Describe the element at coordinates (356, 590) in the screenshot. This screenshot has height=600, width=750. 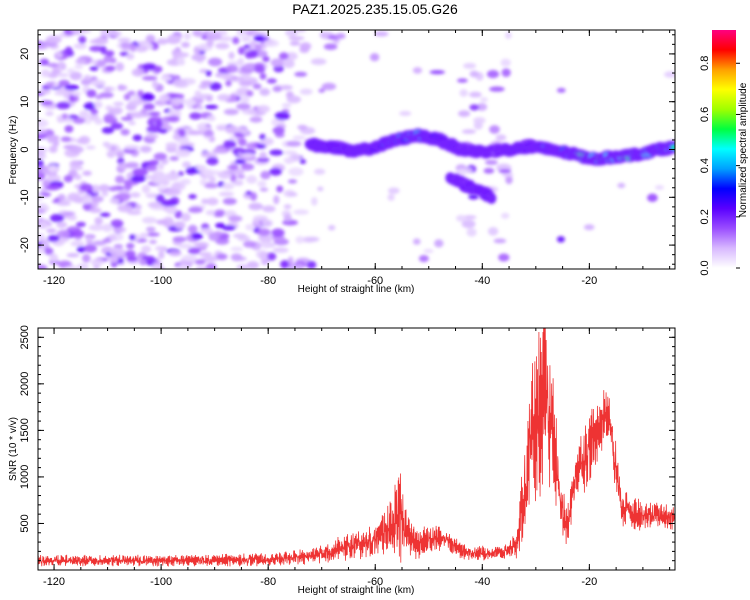
I see `snr-x-axis-title: Height of straight line (km)` at that location.